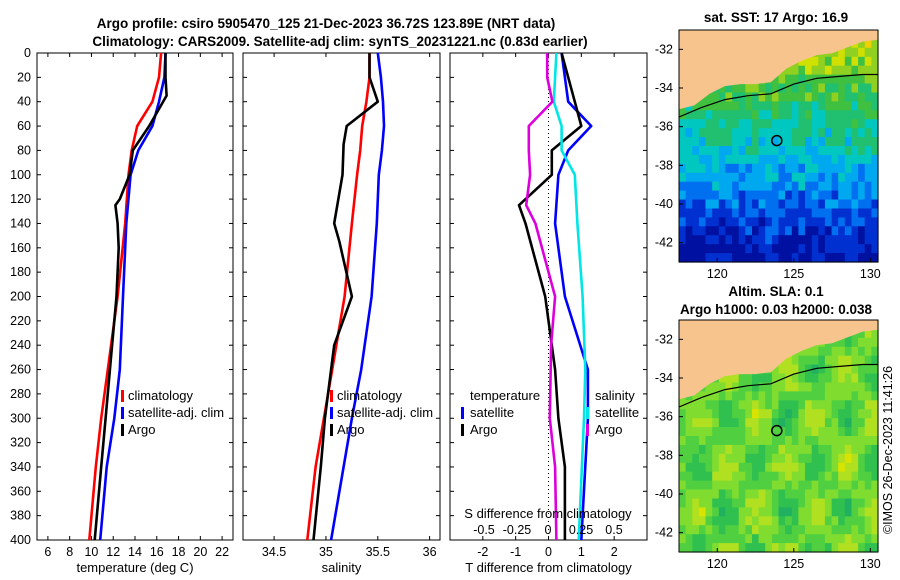 The width and height of the screenshot is (900, 580). What do you see at coordinates (548, 513) in the screenshot?
I see `secondary-axis-label: S difference from climatology` at bounding box center [548, 513].